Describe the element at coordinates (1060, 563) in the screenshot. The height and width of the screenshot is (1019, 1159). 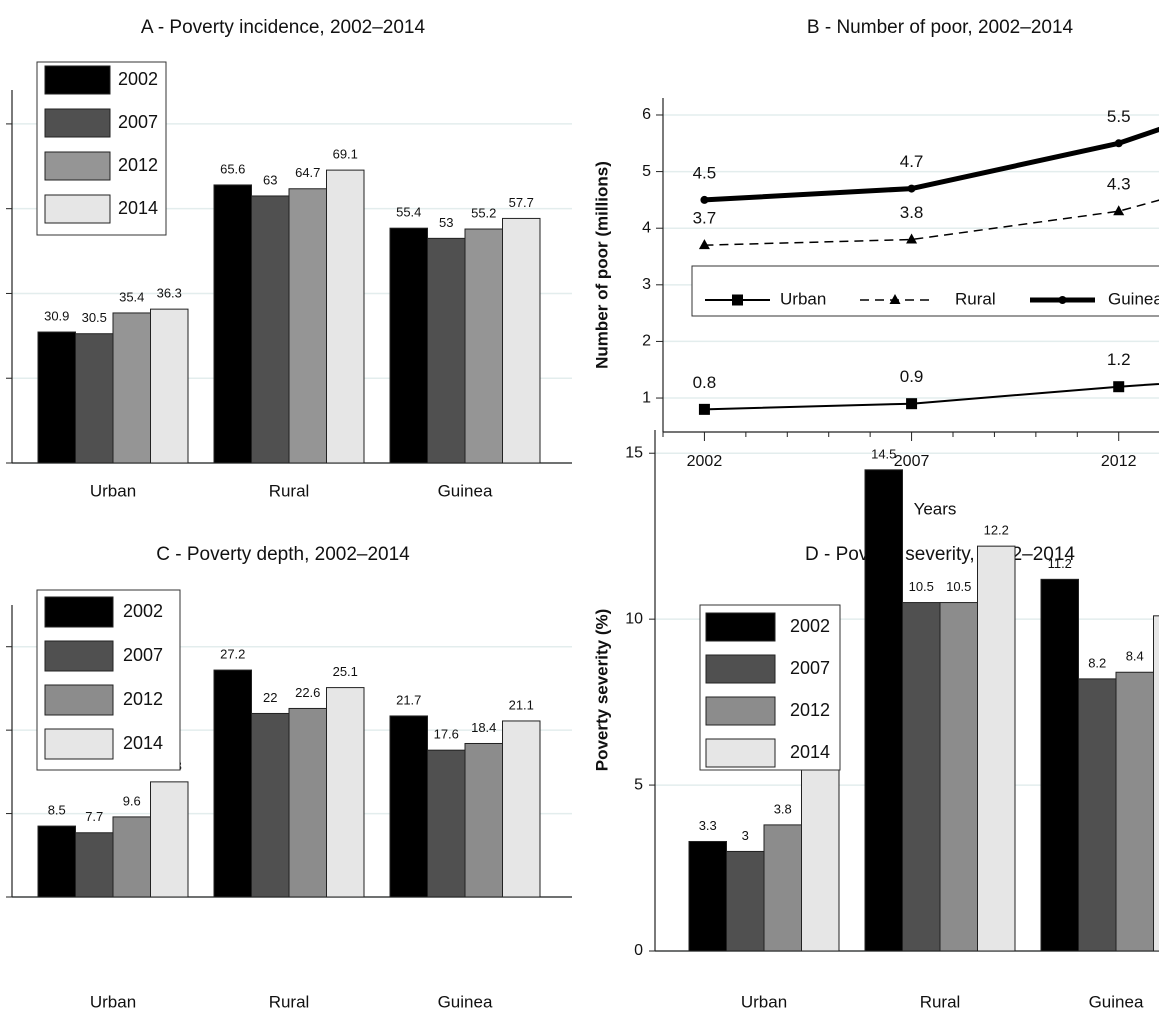
I see `bar-value-label: 11.2` at that location.